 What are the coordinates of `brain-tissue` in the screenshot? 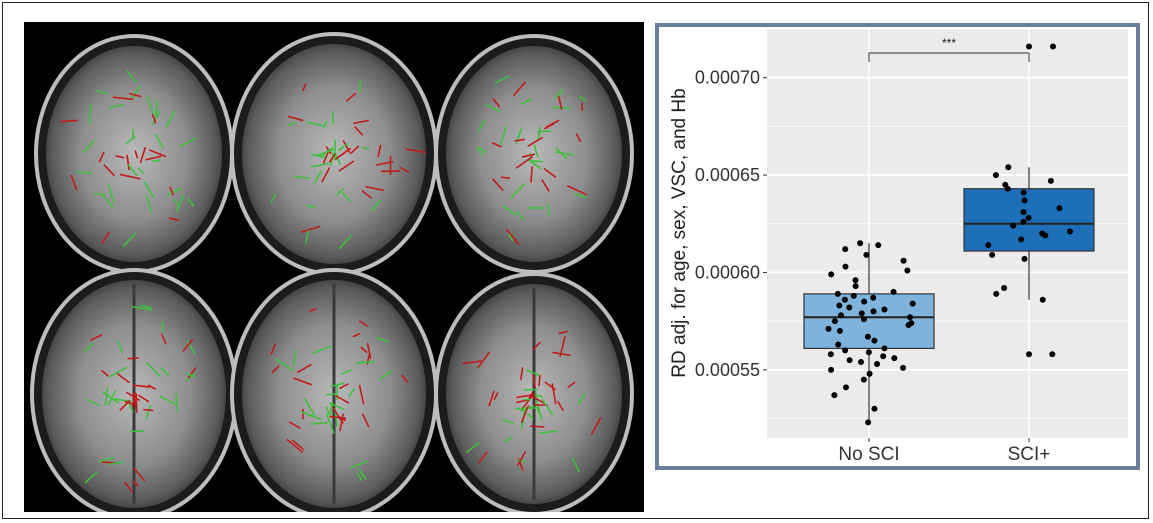 It's located at (134, 154).